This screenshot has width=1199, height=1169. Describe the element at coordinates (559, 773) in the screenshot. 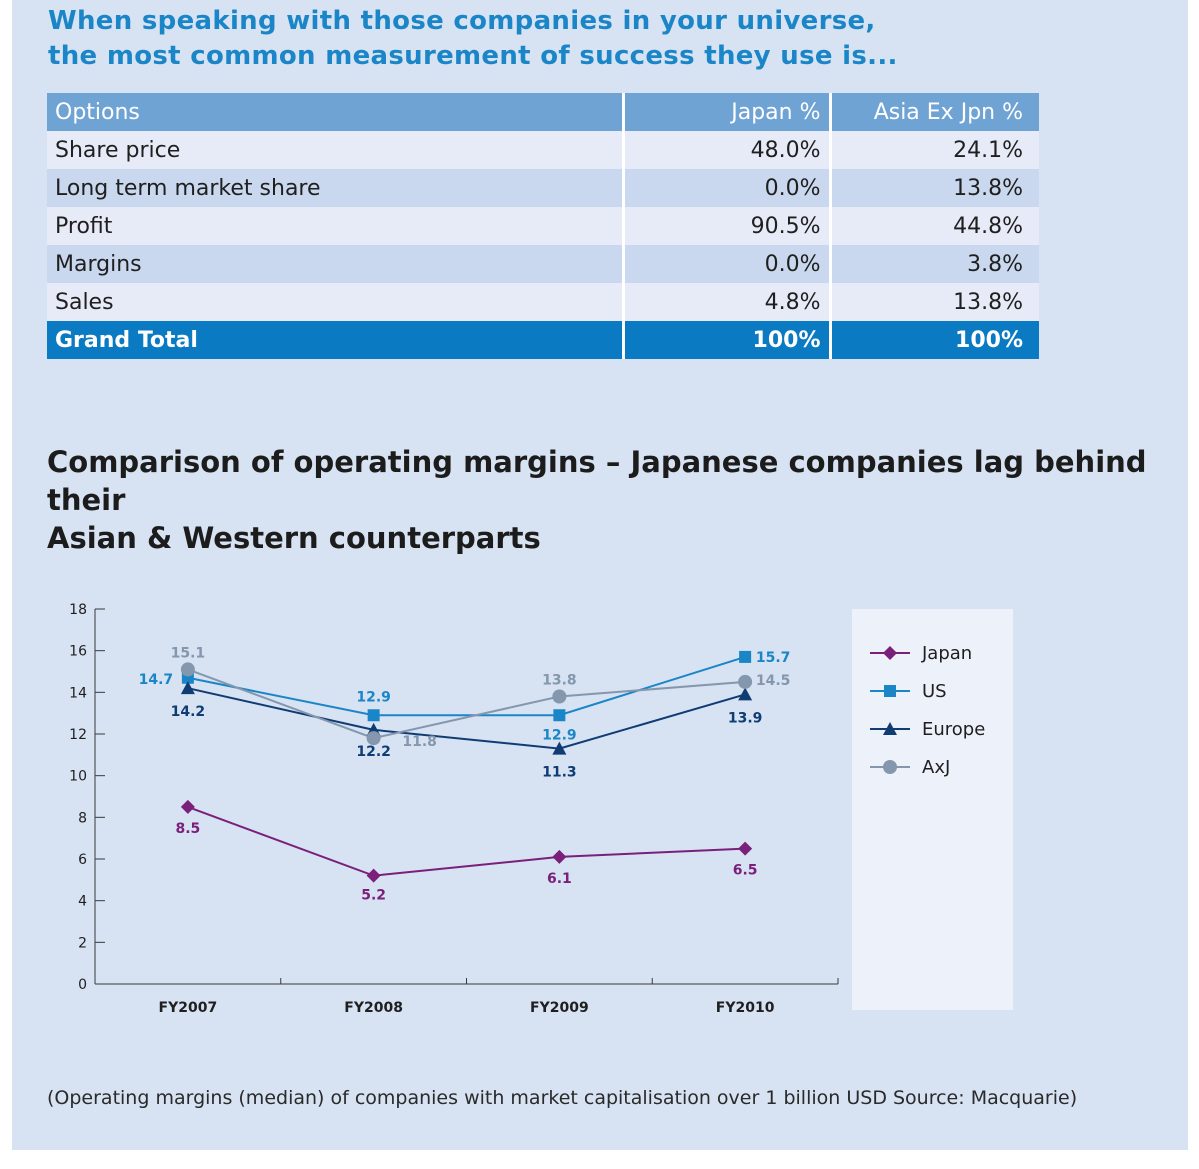

I see `data-label-europe: 11.3` at that location.